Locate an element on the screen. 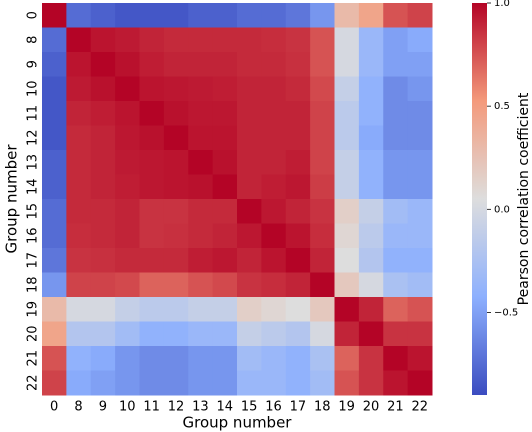  x-tick-label: 21 is located at coordinates (395, 407).